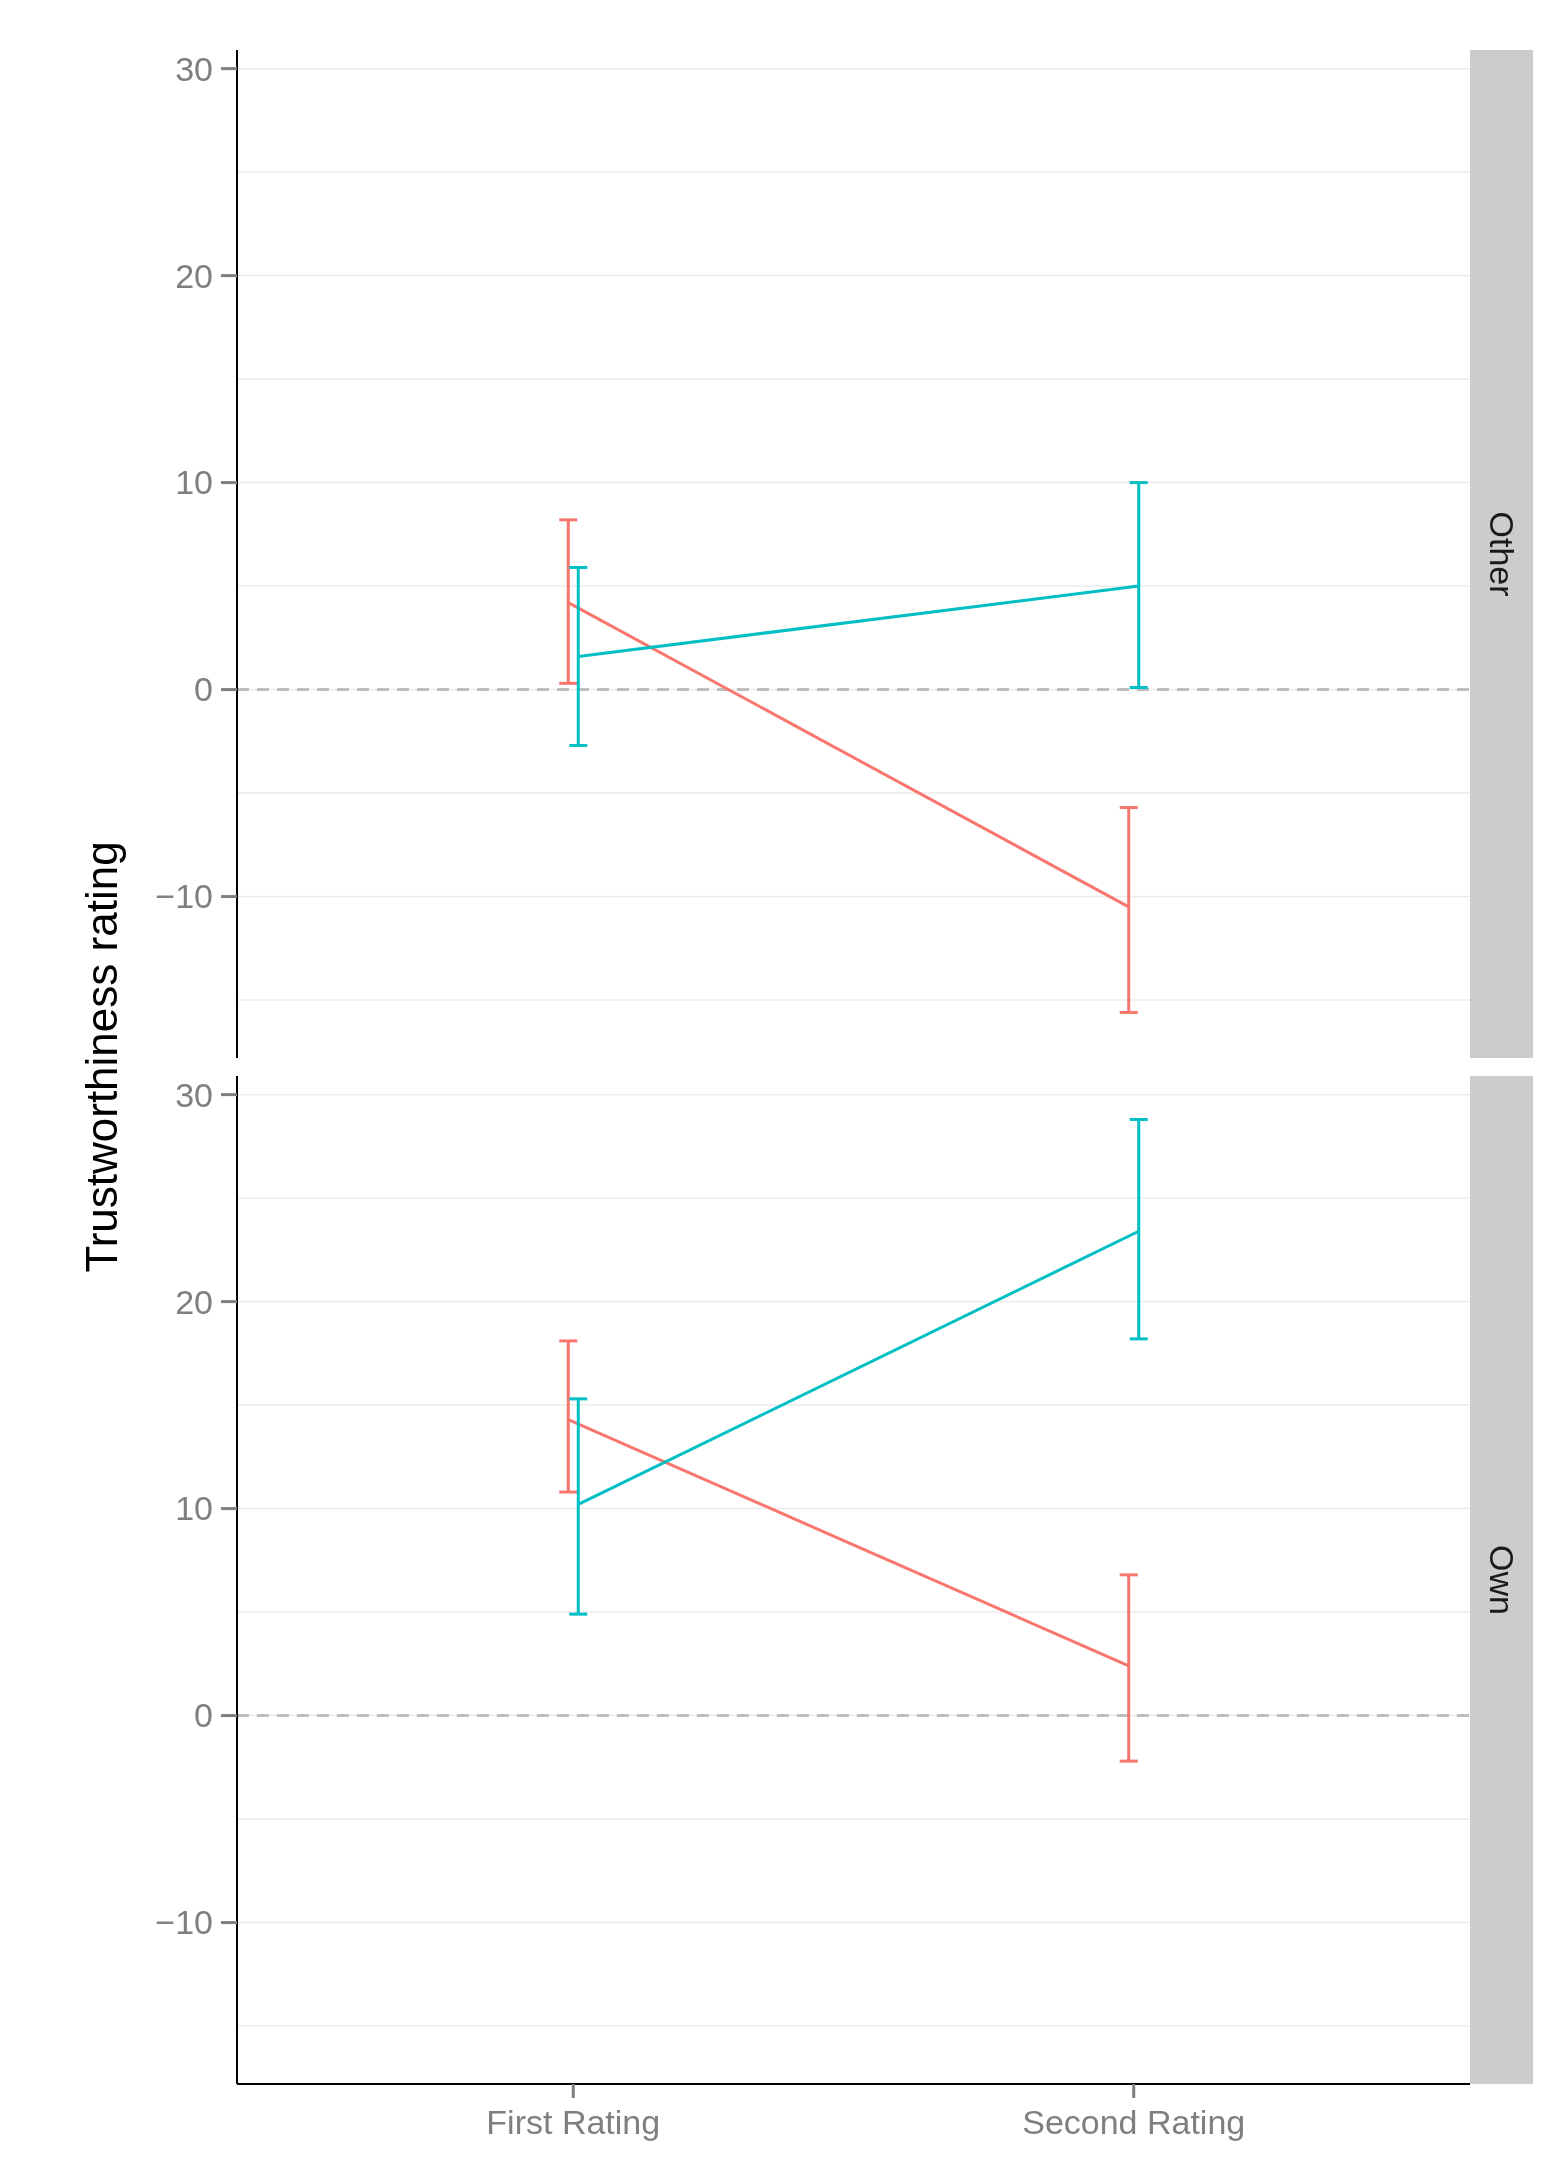 The height and width of the screenshot is (2178, 1550). I want to click on x-tick-label: Second Rating, so click(1134, 2122).